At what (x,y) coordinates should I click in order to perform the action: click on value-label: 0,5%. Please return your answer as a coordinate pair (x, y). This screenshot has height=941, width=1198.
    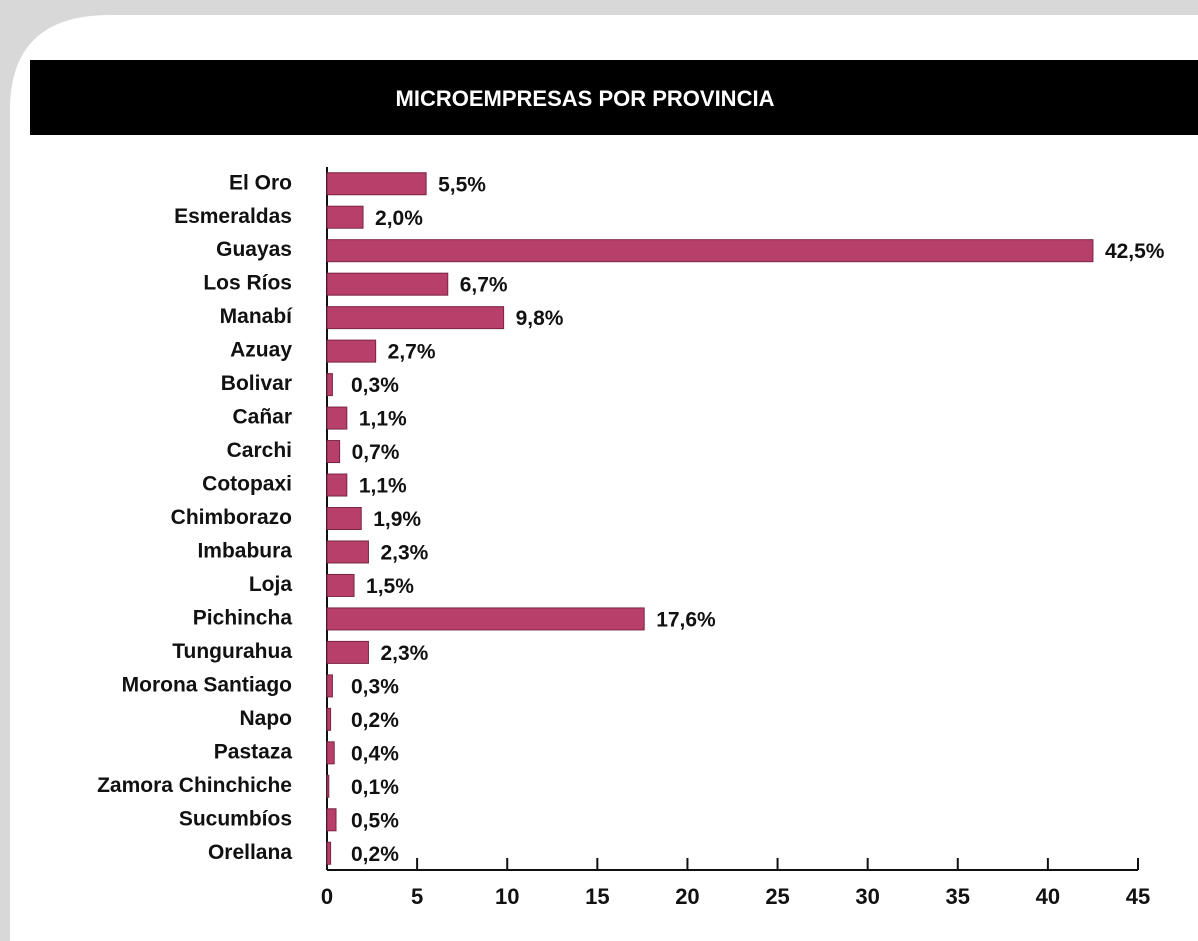
    Looking at the image, I should click on (375, 820).